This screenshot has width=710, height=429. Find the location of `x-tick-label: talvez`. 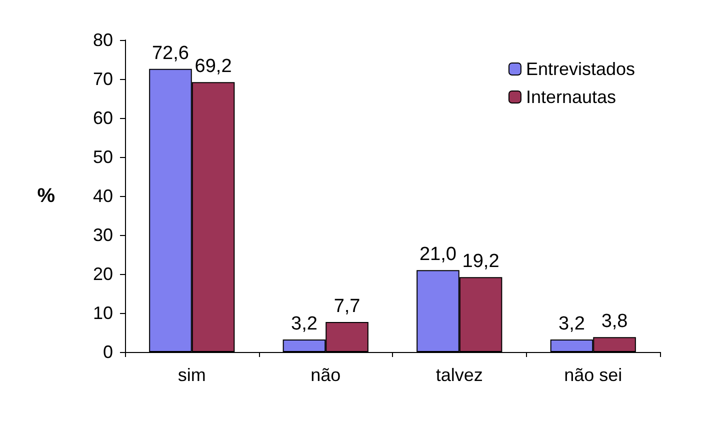

x-tick-label: talvez is located at coordinates (459, 375).